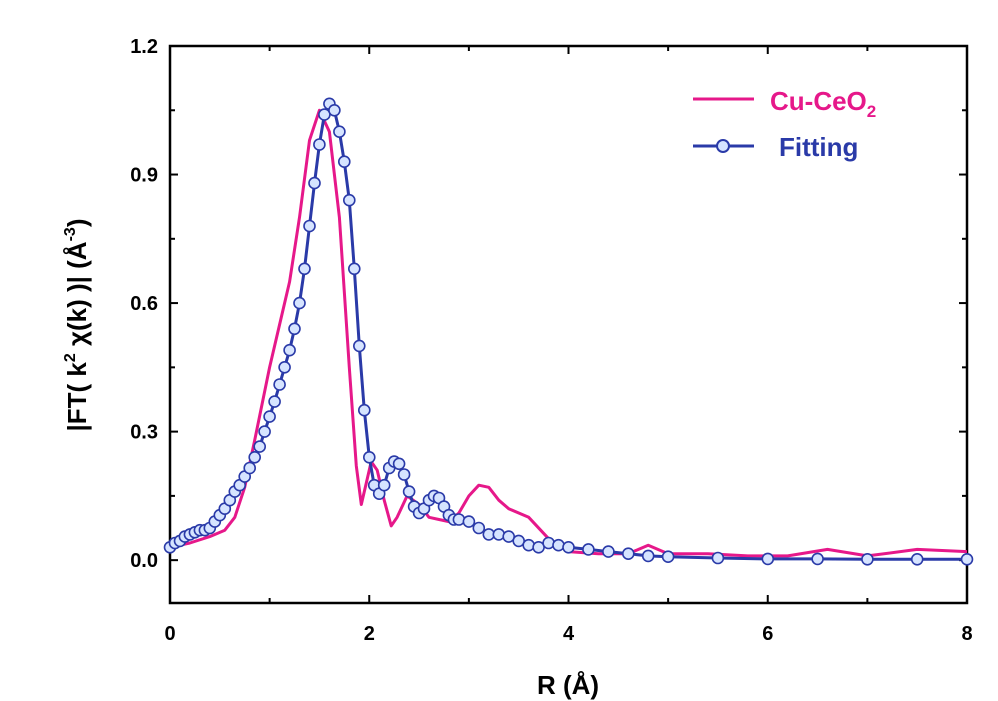 This screenshot has width=998, height=701. I want to click on legend-entry-cu-ceo2: Cu-CeO2, so click(784, 103).